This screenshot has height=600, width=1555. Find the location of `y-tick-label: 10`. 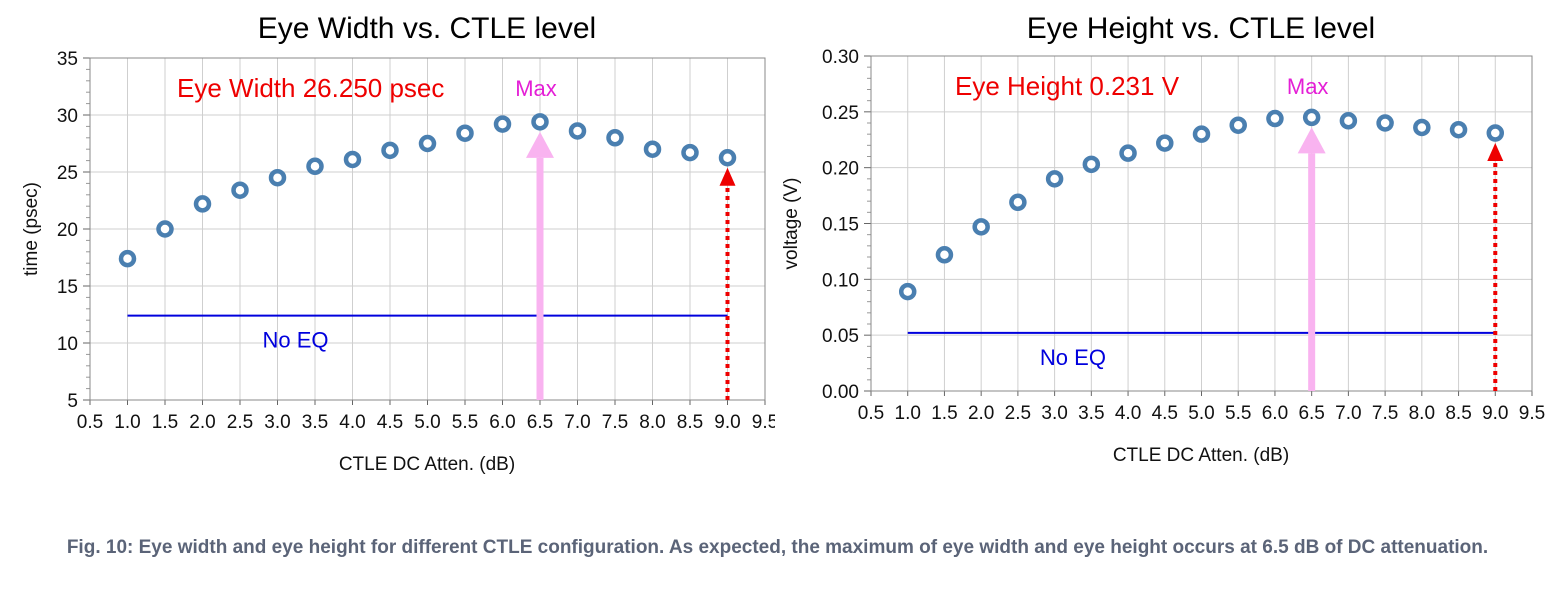

y-tick-label: 10 is located at coordinates (67, 344).